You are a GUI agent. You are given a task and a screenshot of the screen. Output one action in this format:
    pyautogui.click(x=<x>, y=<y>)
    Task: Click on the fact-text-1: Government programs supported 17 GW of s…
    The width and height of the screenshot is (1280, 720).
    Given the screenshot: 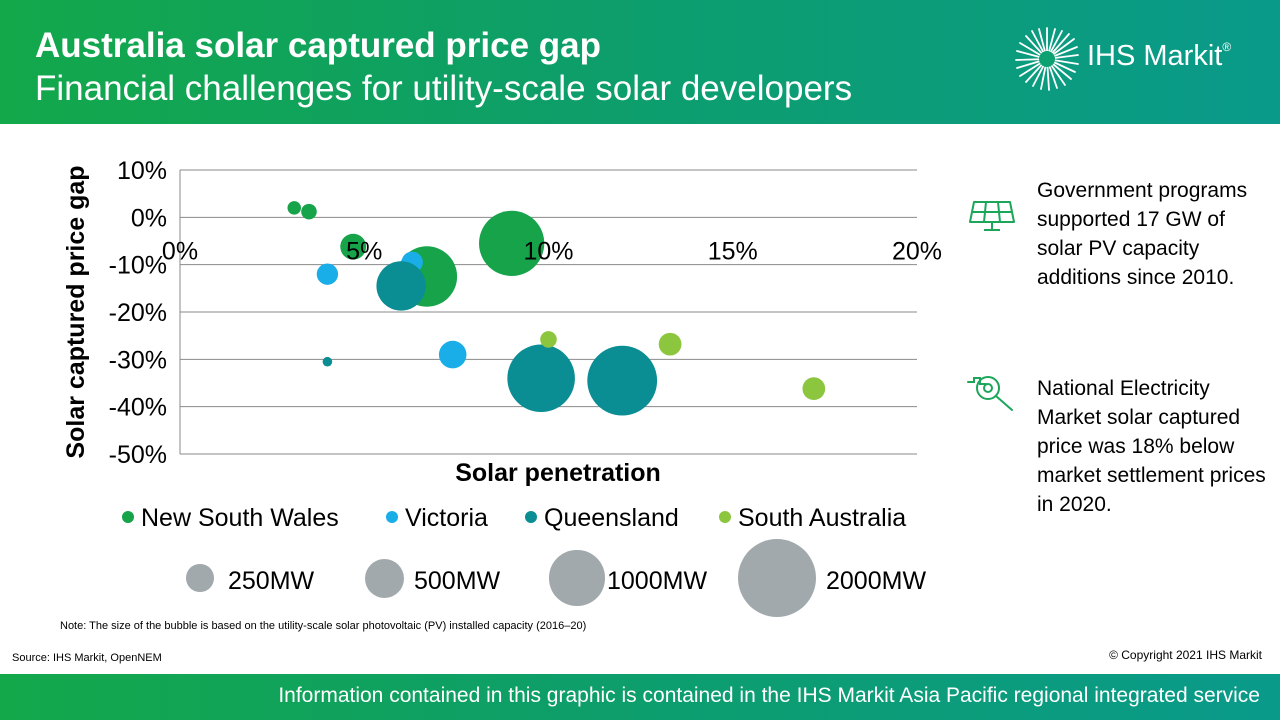 What is the action you would take?
    pyautogui.click(x=1142, y=234)
    